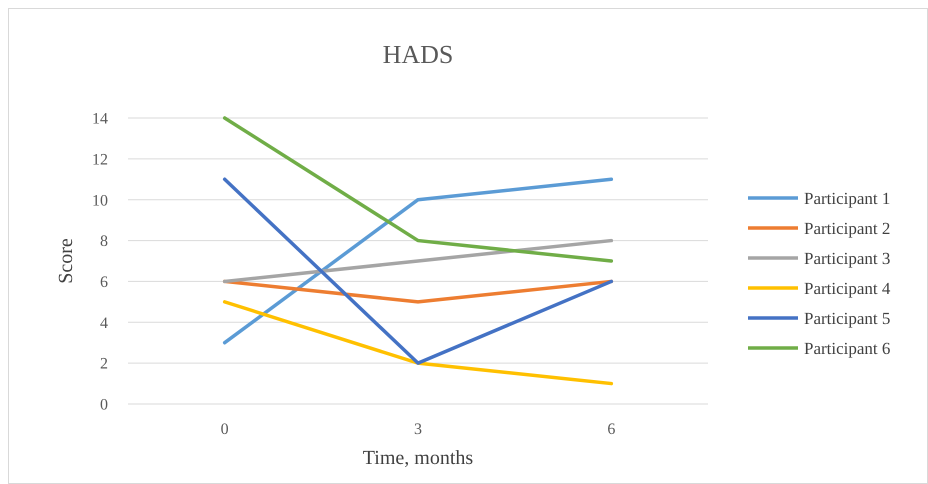 The image size is (928, 484). What do you see at coordinates (611, 429) in the screenshot?
I see `x-tick-label: 6` at bounding box center [611, 429].